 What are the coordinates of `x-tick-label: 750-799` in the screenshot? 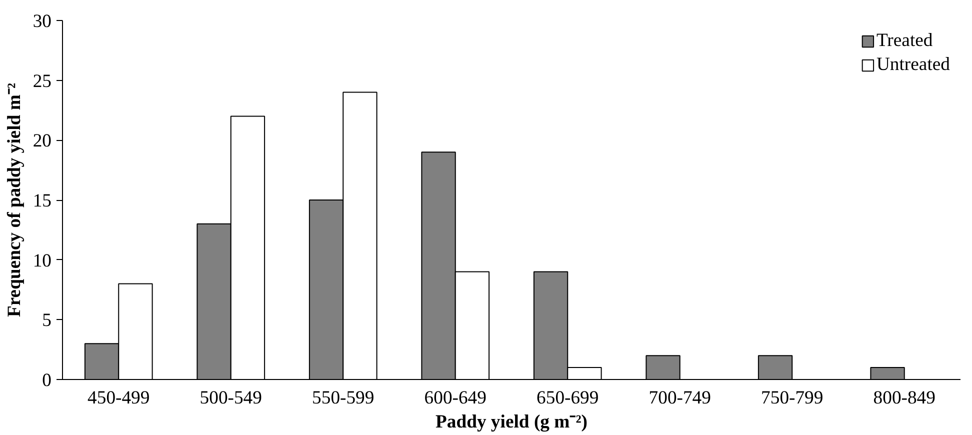 It's located at (792, 398).